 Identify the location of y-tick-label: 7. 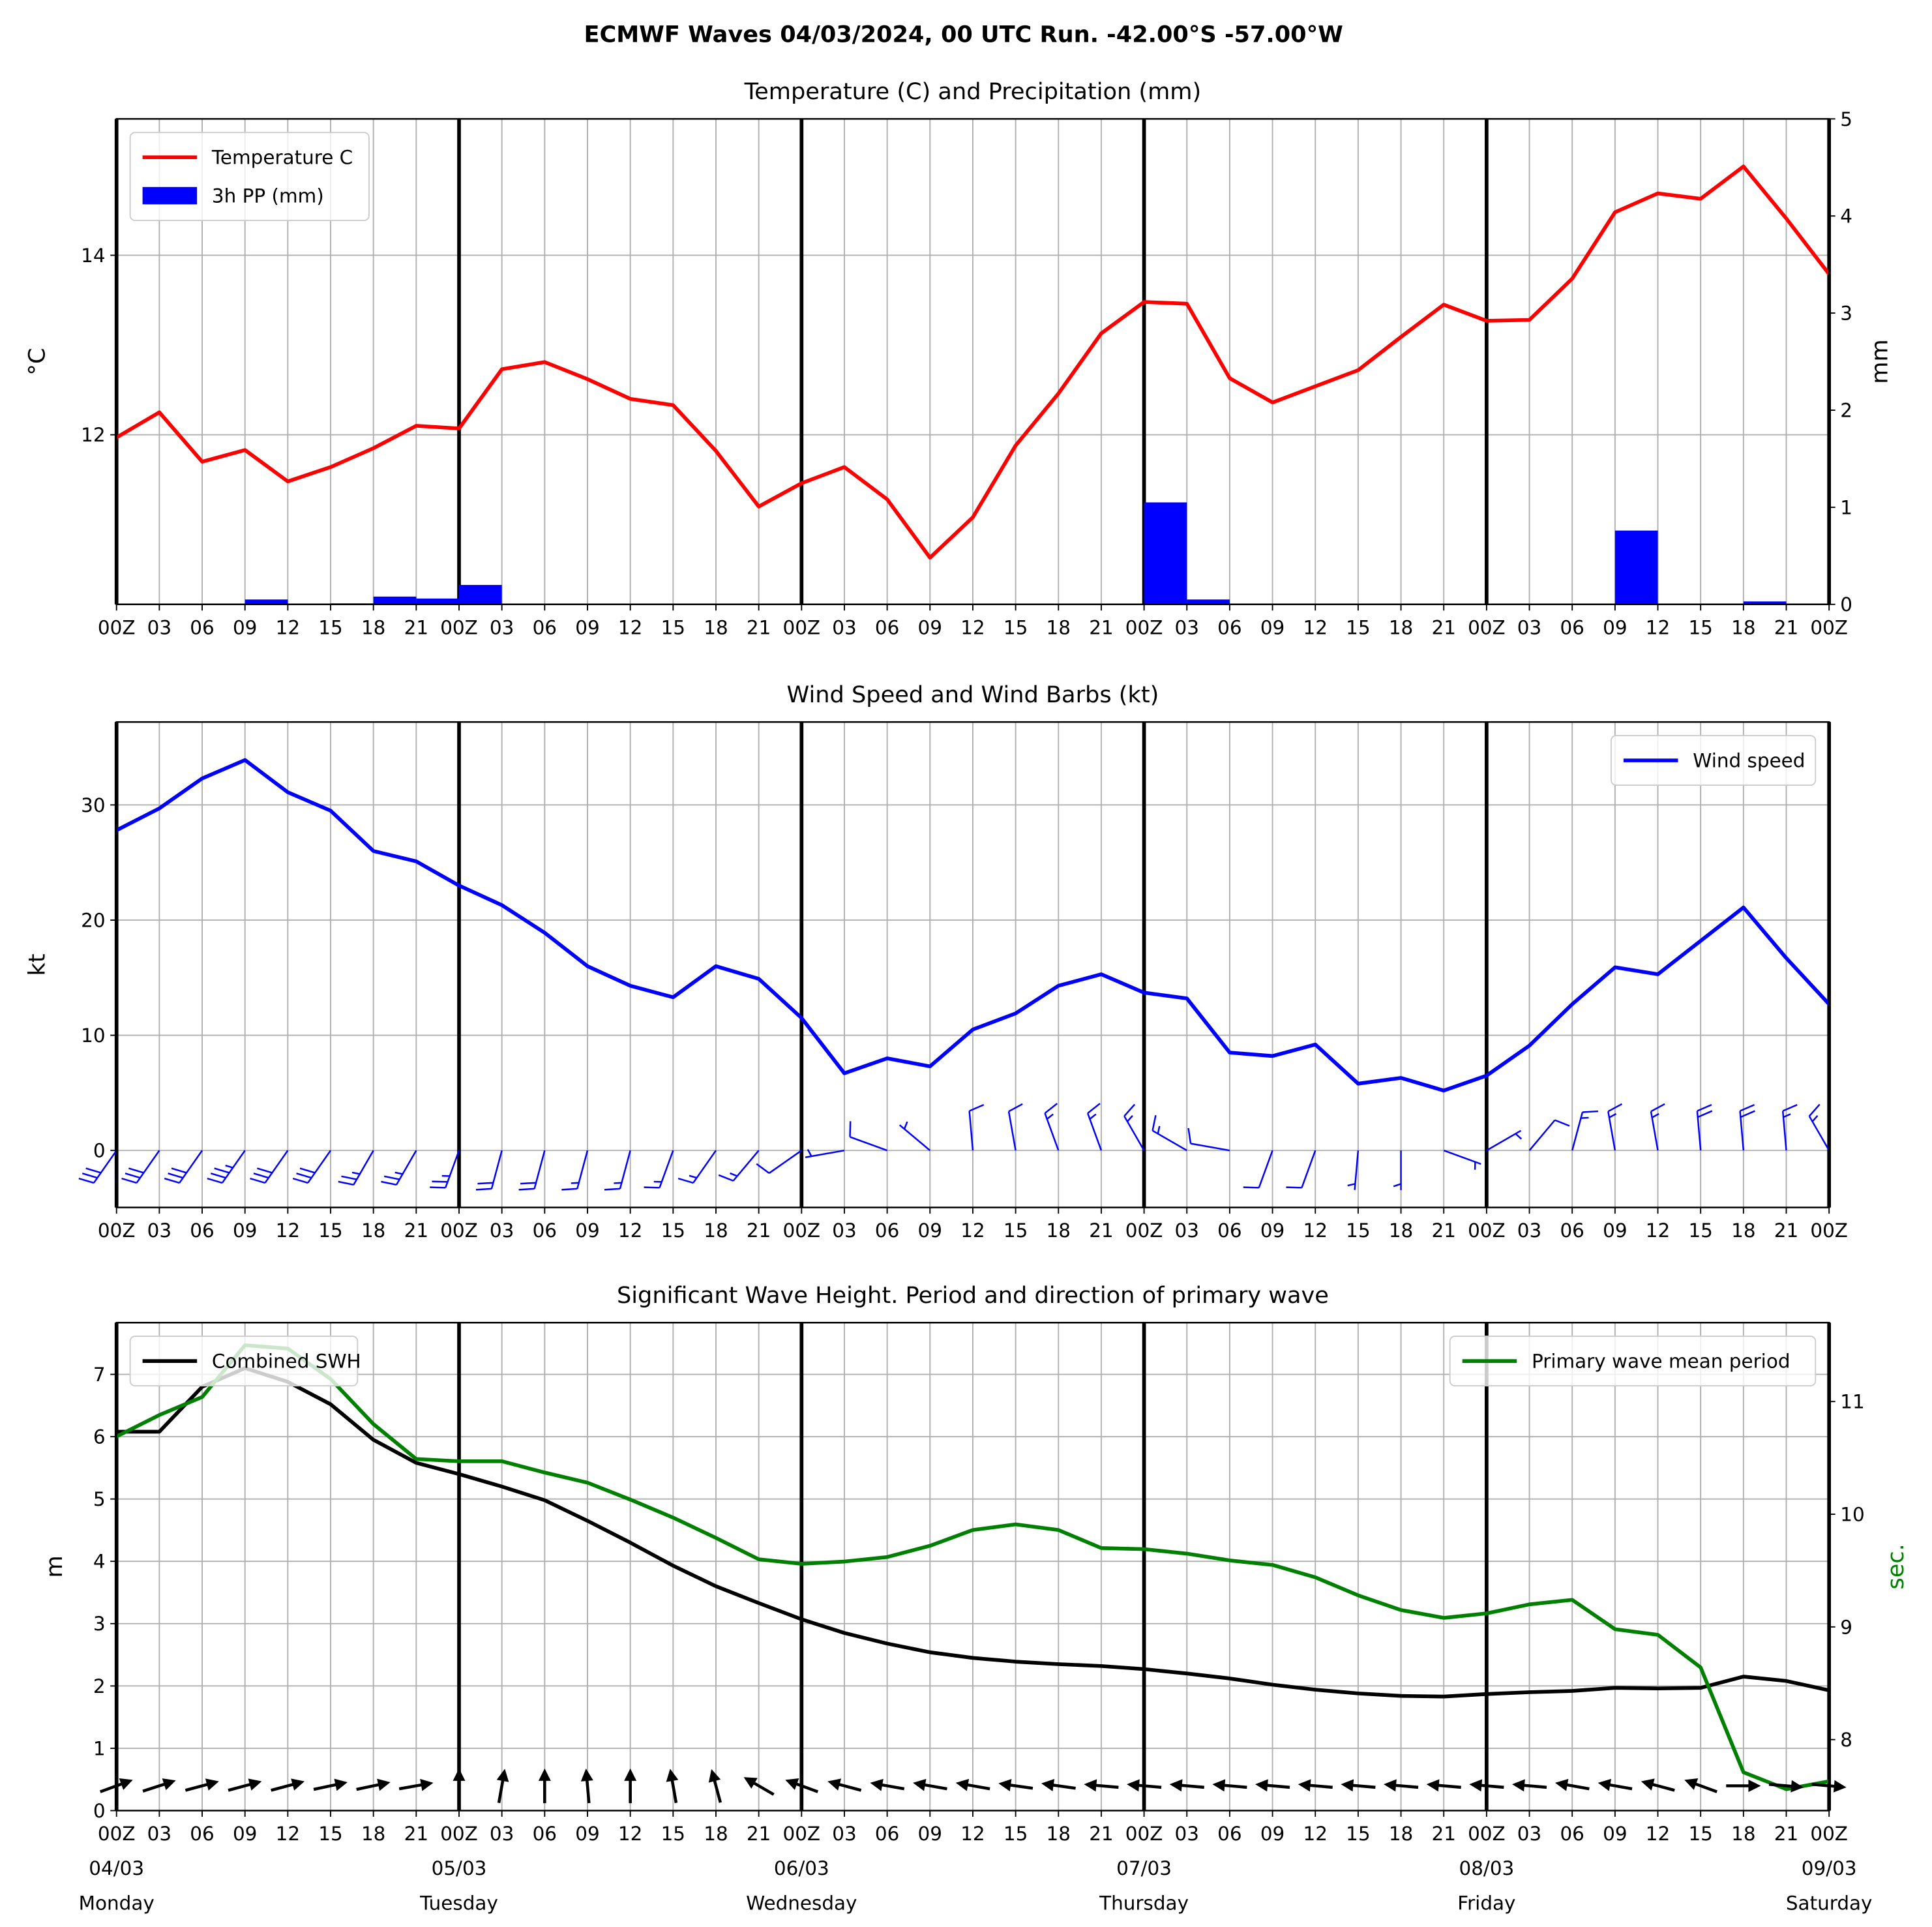
(99, 1375).